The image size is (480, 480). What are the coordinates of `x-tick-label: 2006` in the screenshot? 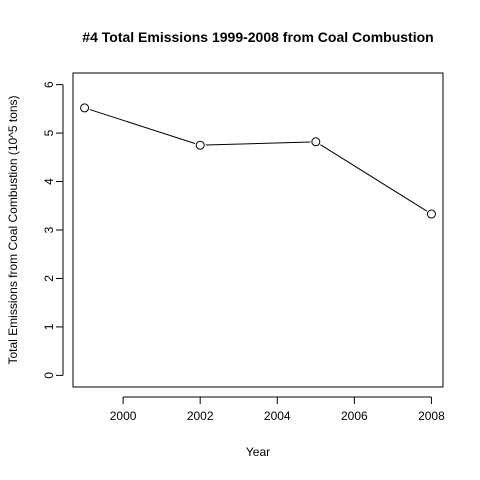 It's located at (354, 416).